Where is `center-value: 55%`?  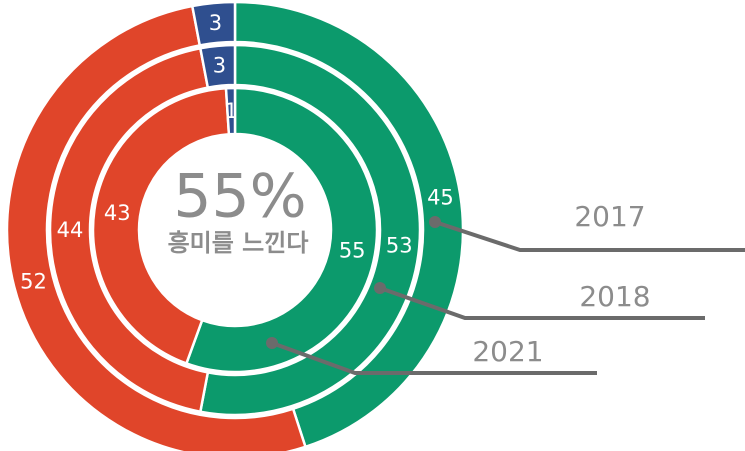
center-value: 55% is located at coordinates (239, 197).